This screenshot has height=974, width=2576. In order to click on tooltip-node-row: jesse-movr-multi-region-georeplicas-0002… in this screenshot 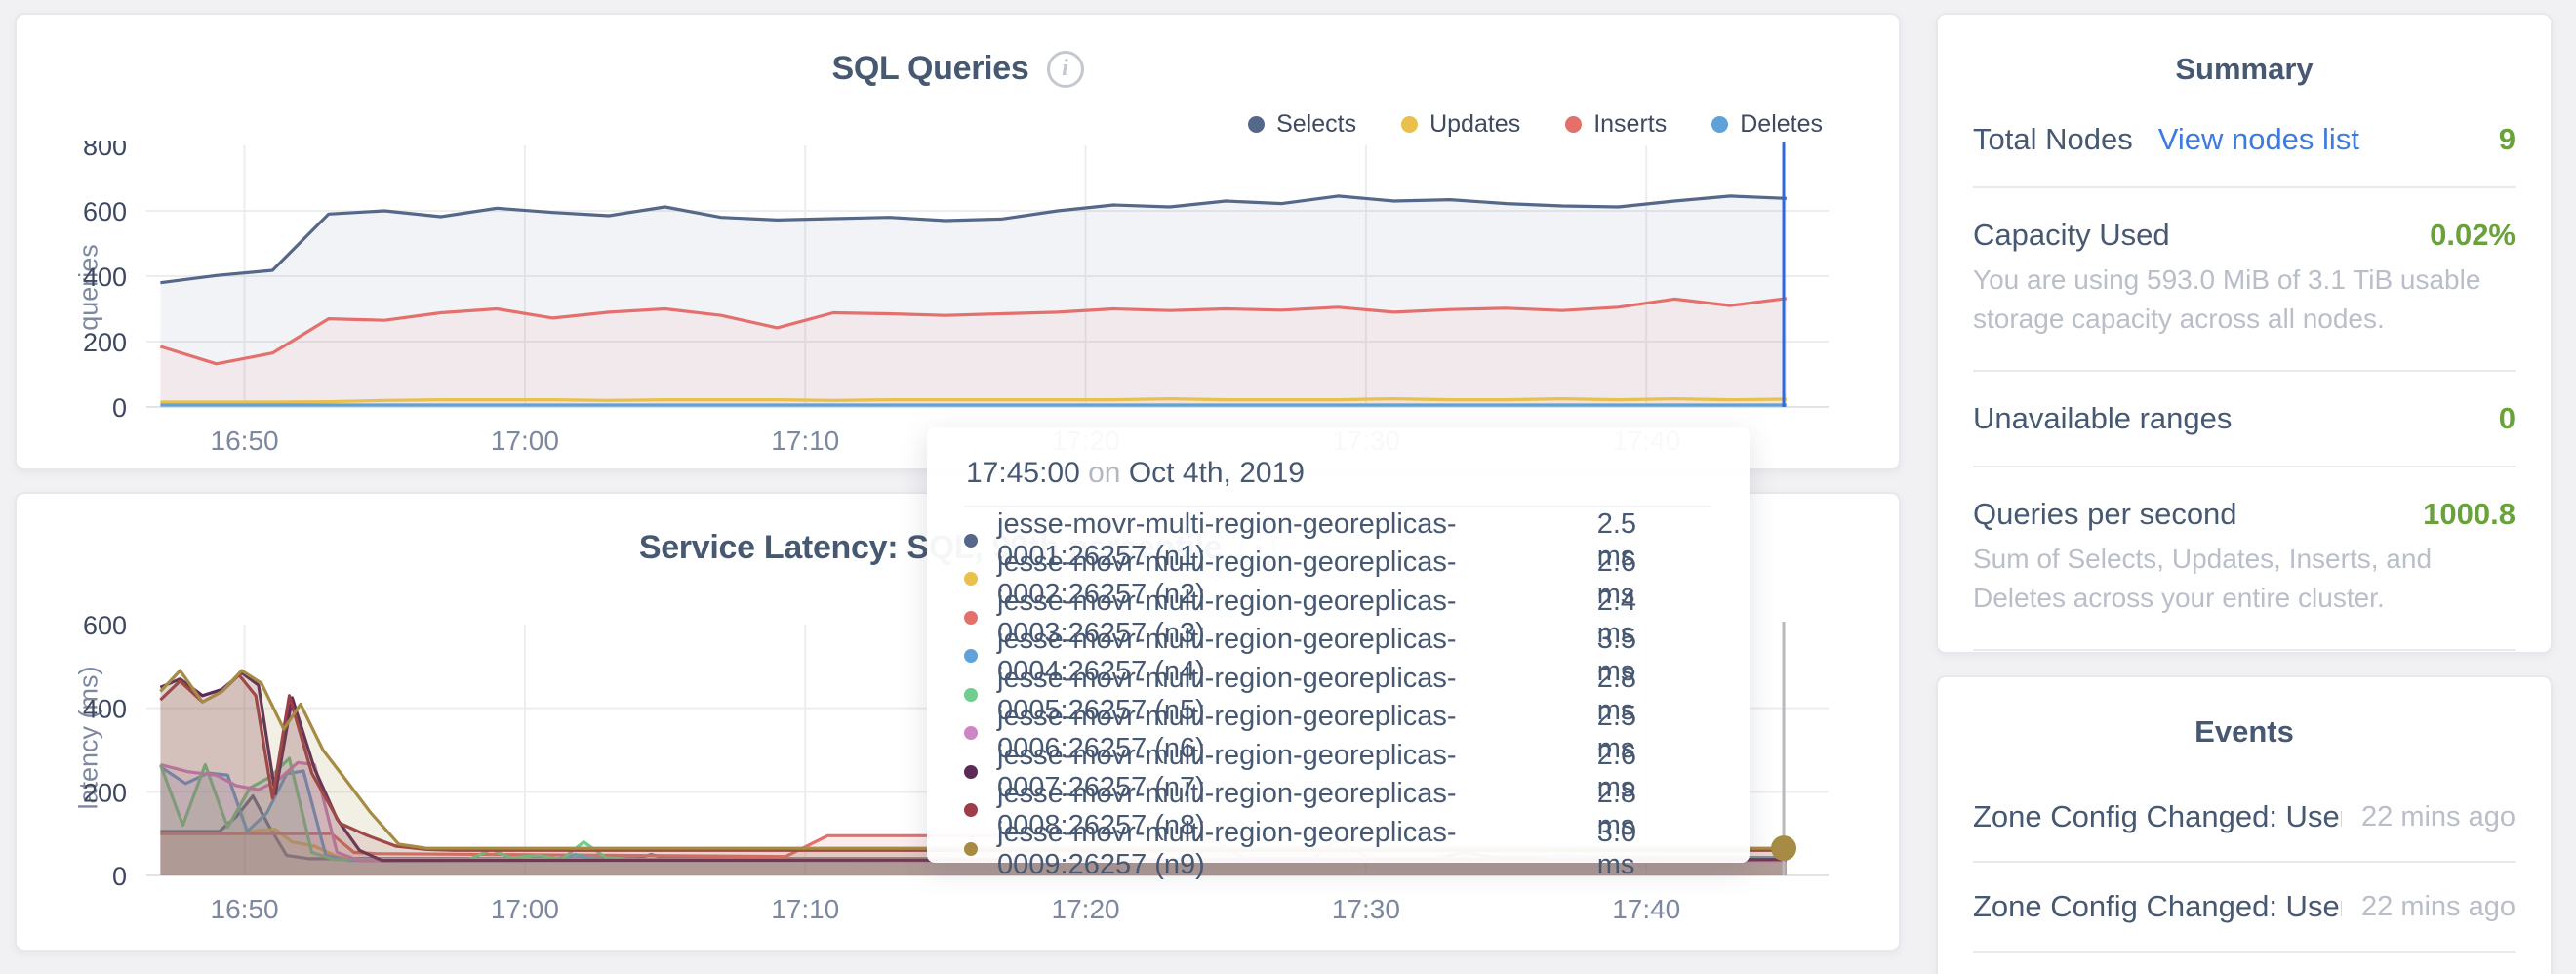, I will do `click(1337, 578)`.